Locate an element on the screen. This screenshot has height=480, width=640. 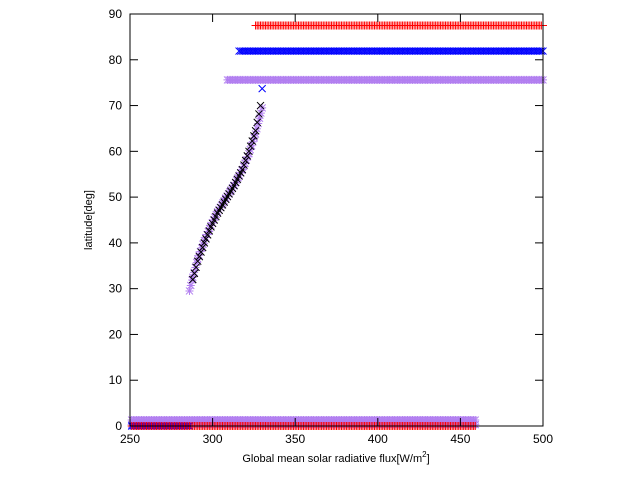
x-tick-label: 300 is located at coordinates (213, 439).